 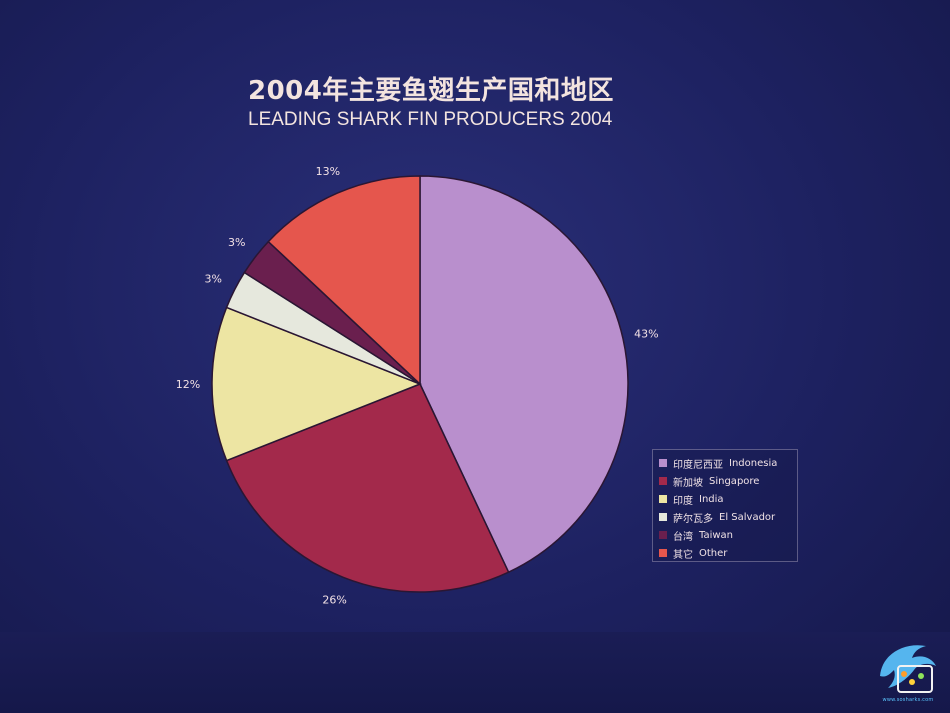 I want to click on legend-label-cn: 印度尼西亚, so click(x=698, y=465).